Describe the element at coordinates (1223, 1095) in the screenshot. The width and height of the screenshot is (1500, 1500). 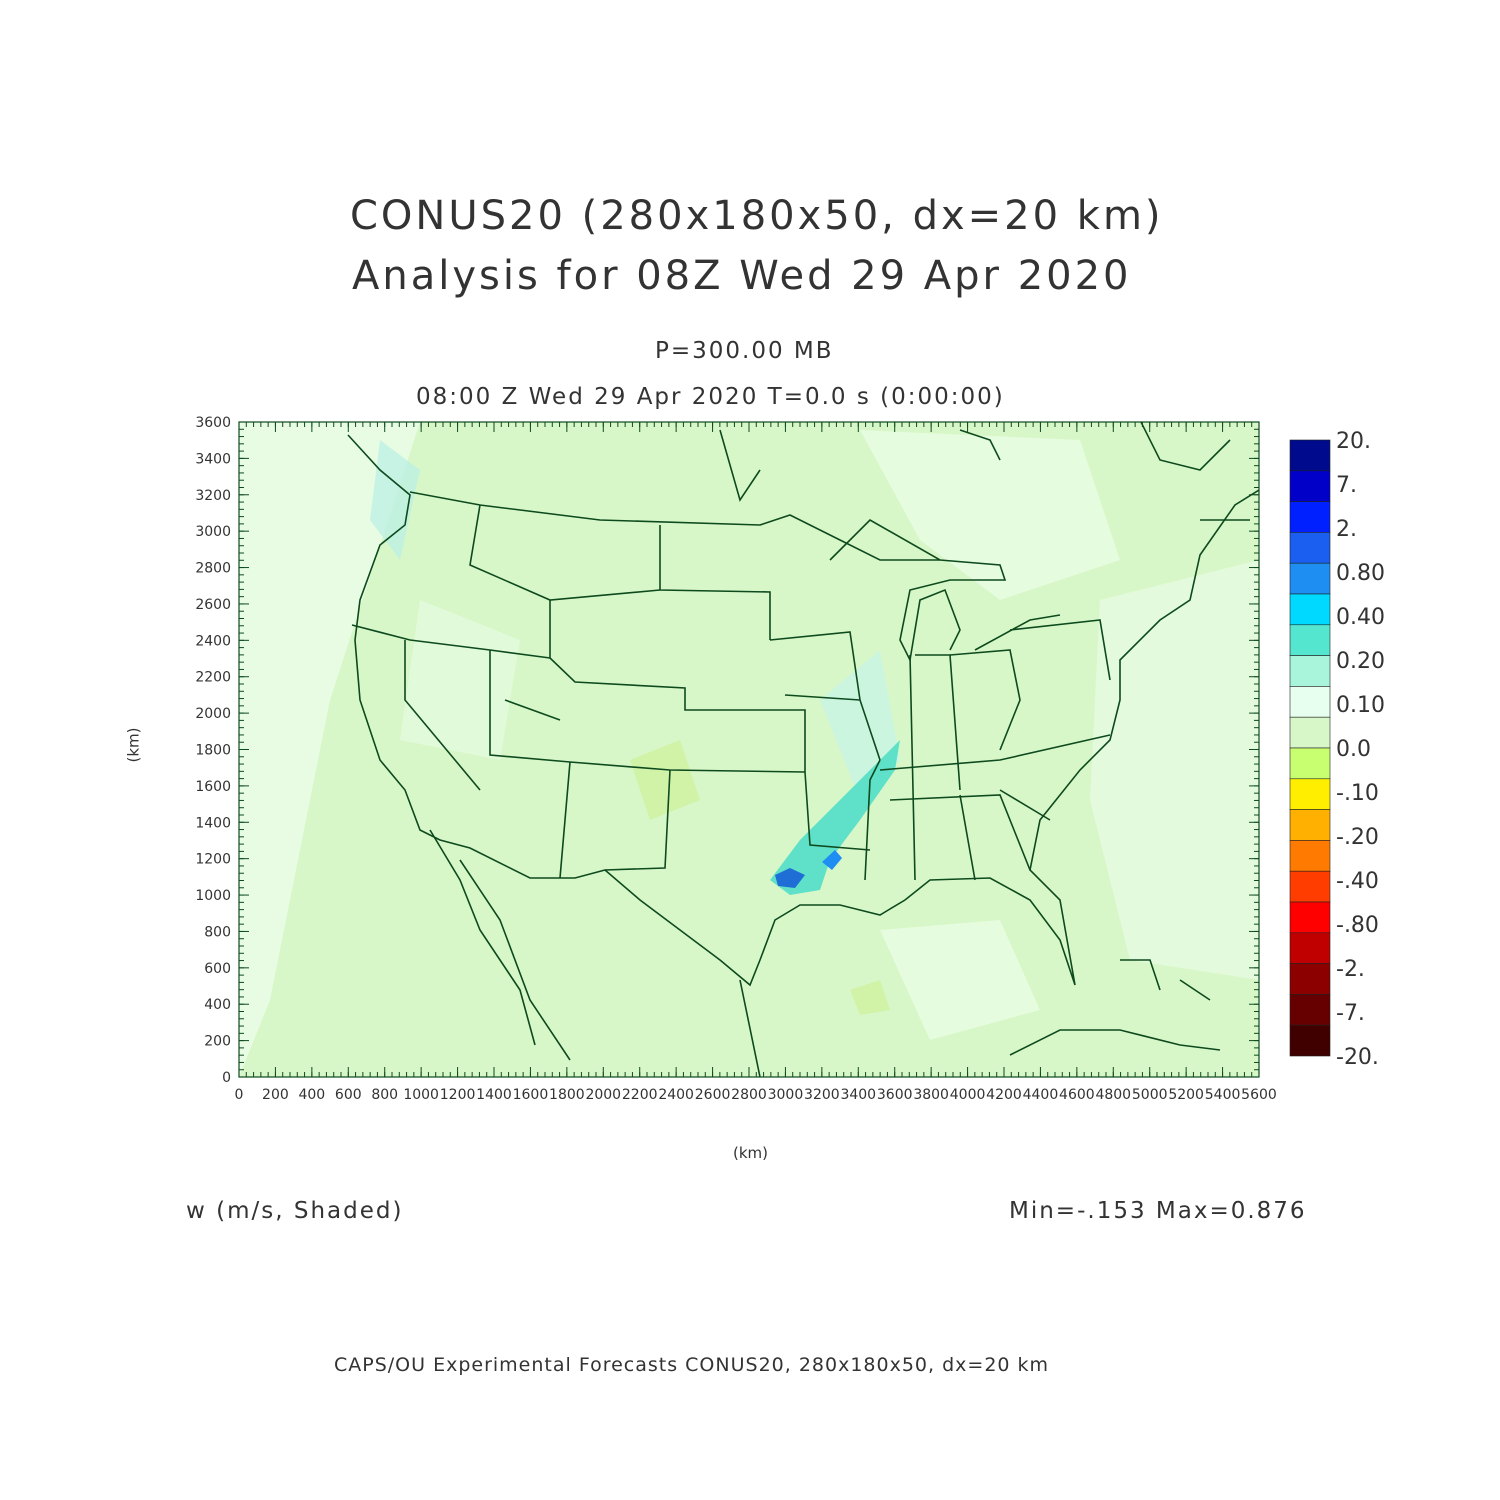
I see `x-tick-label: 5400` at that location.